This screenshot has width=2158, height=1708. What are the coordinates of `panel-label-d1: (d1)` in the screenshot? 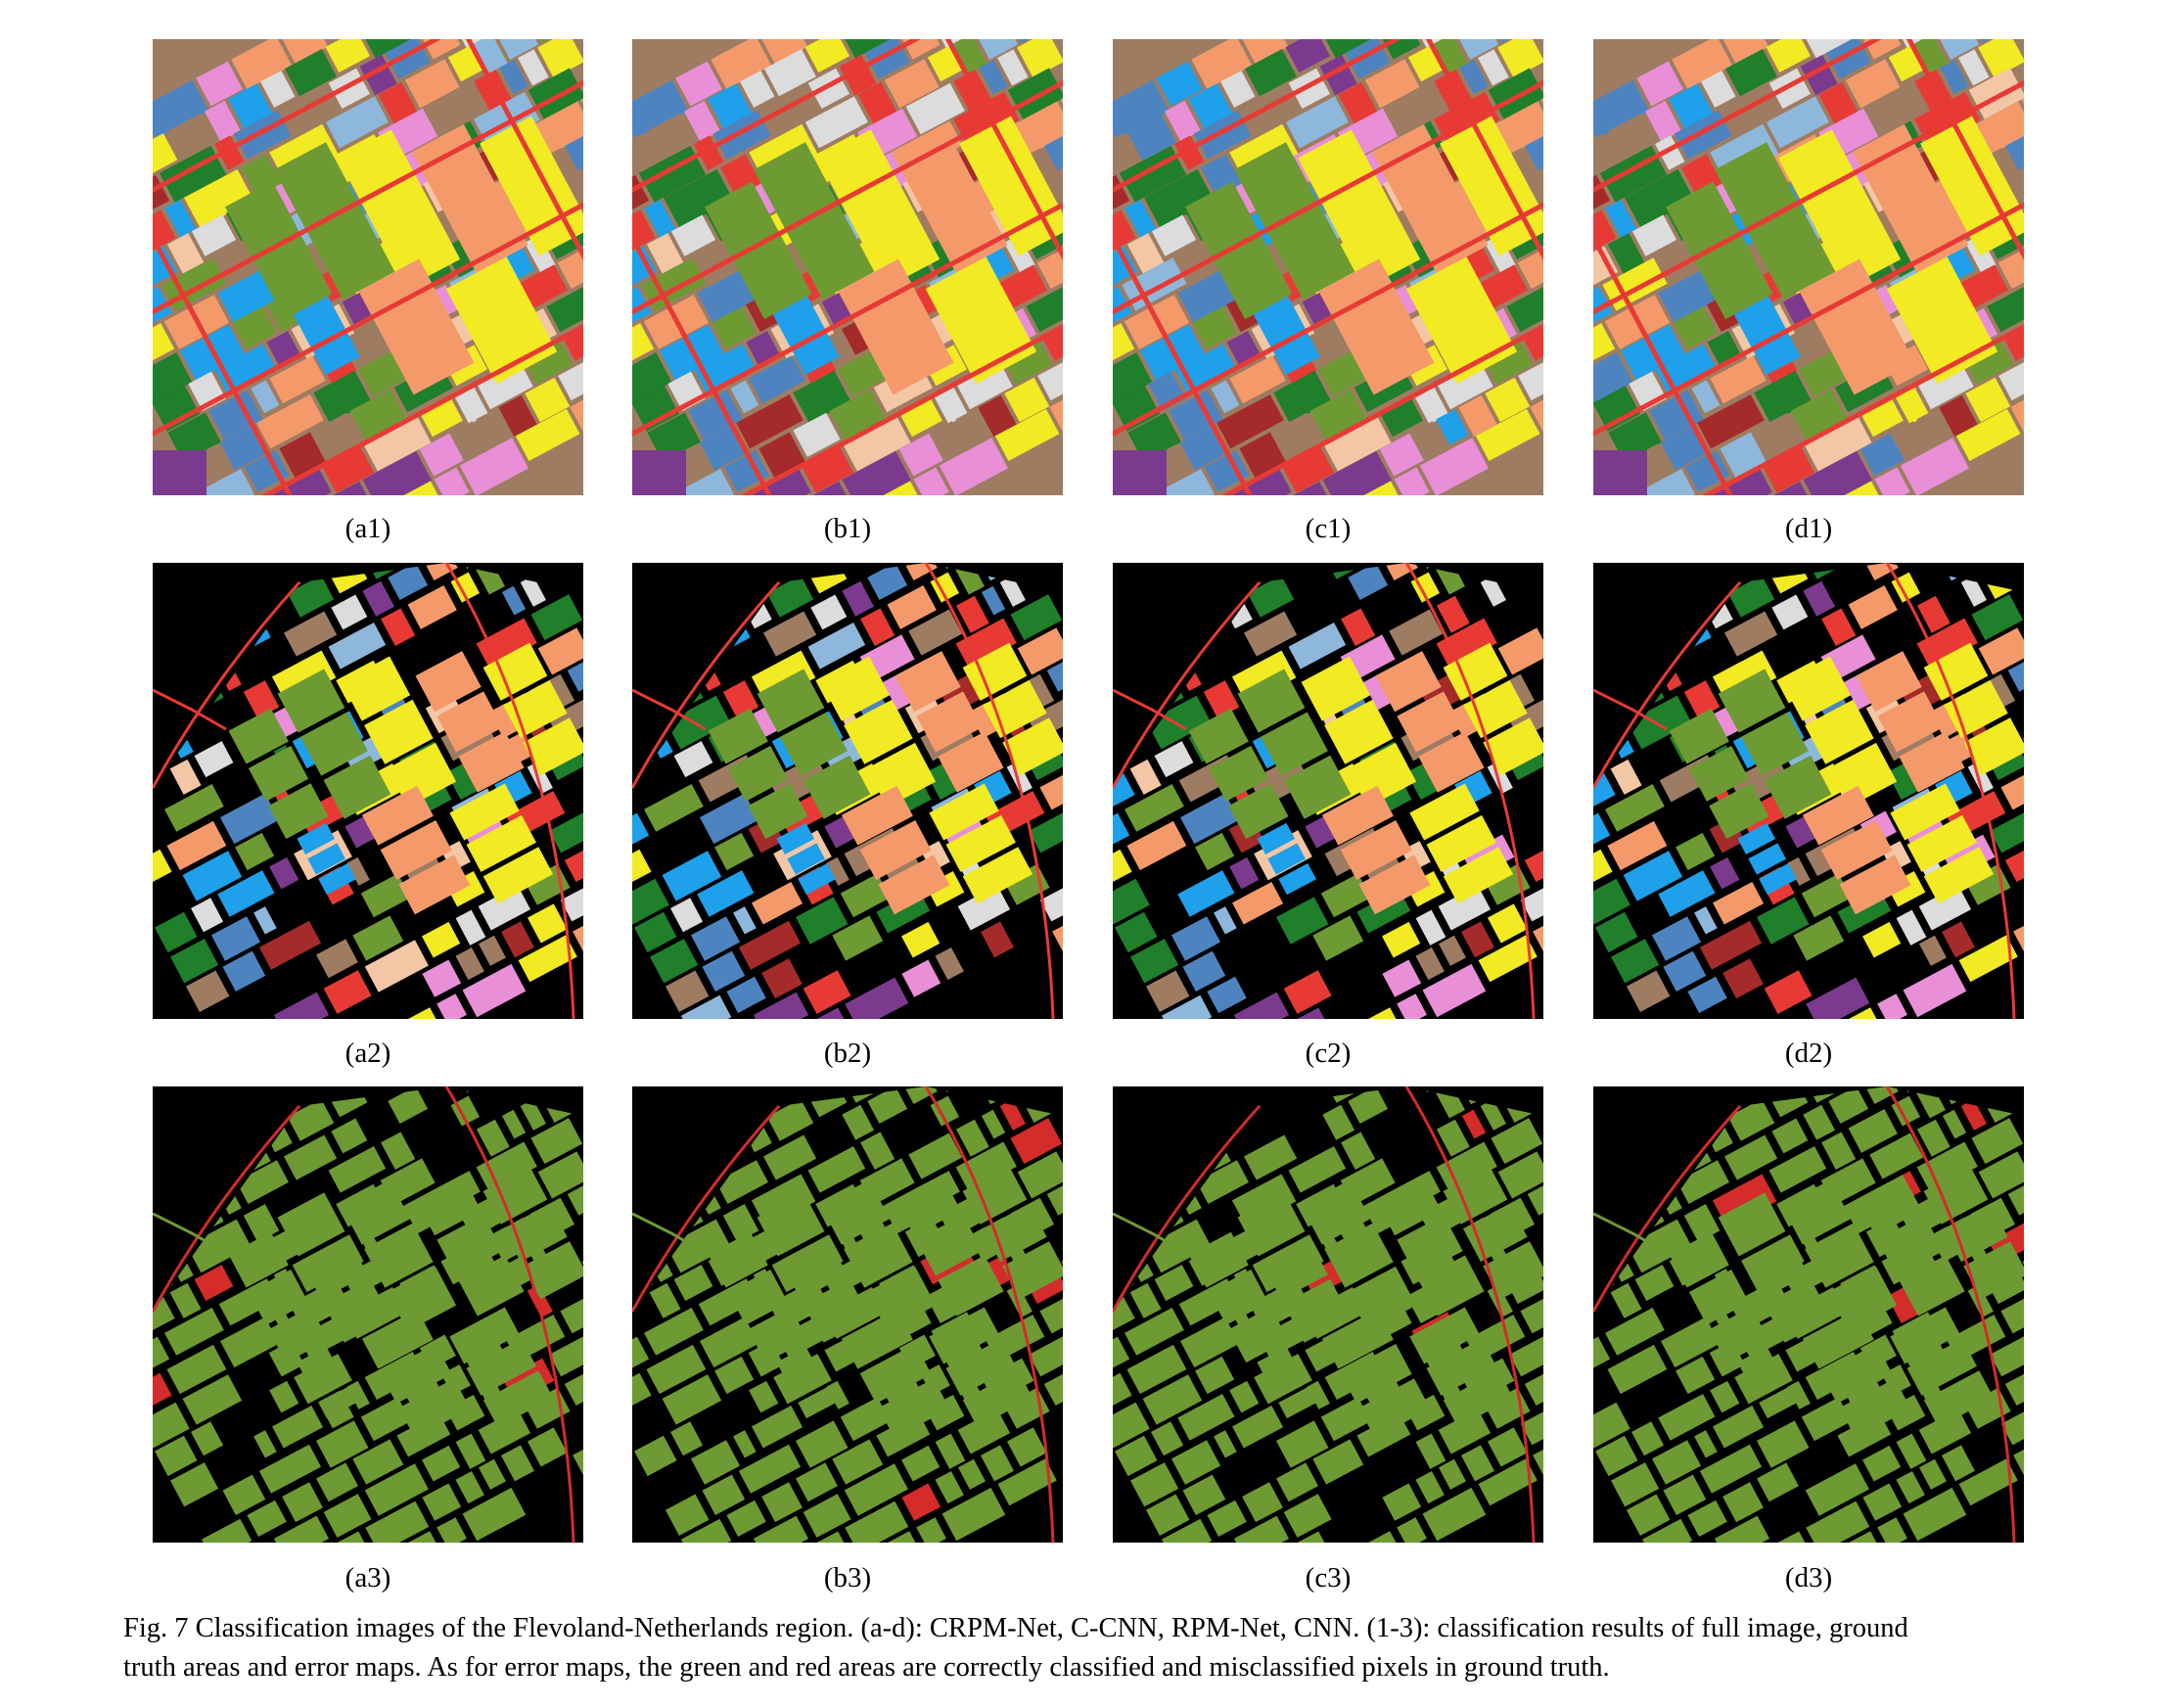 It's located at (1808, 528).